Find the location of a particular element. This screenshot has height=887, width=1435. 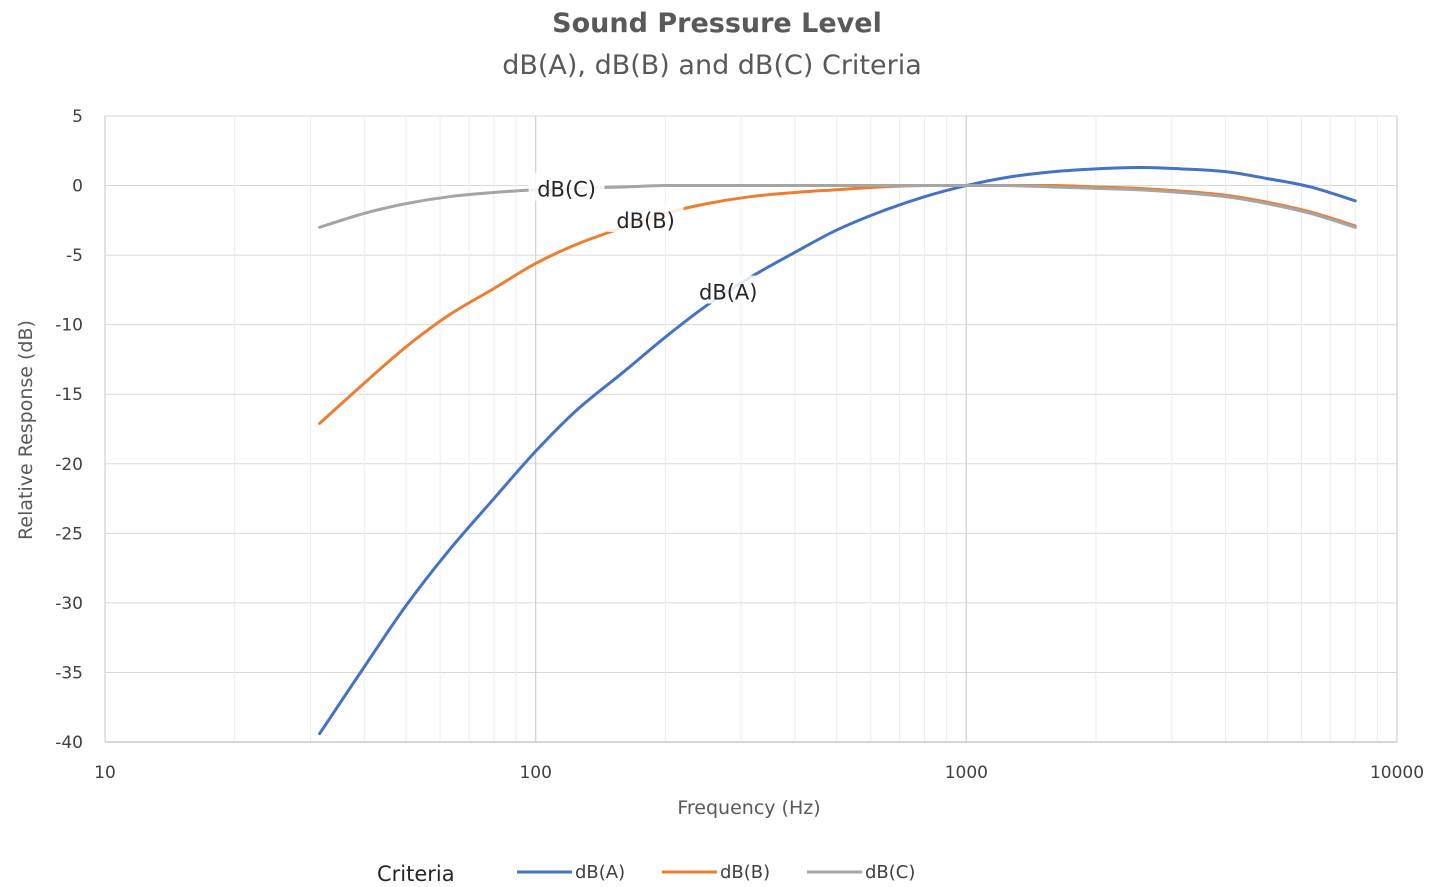

legend-label-dbc: dB(C) is located at coordinates (890, 872).